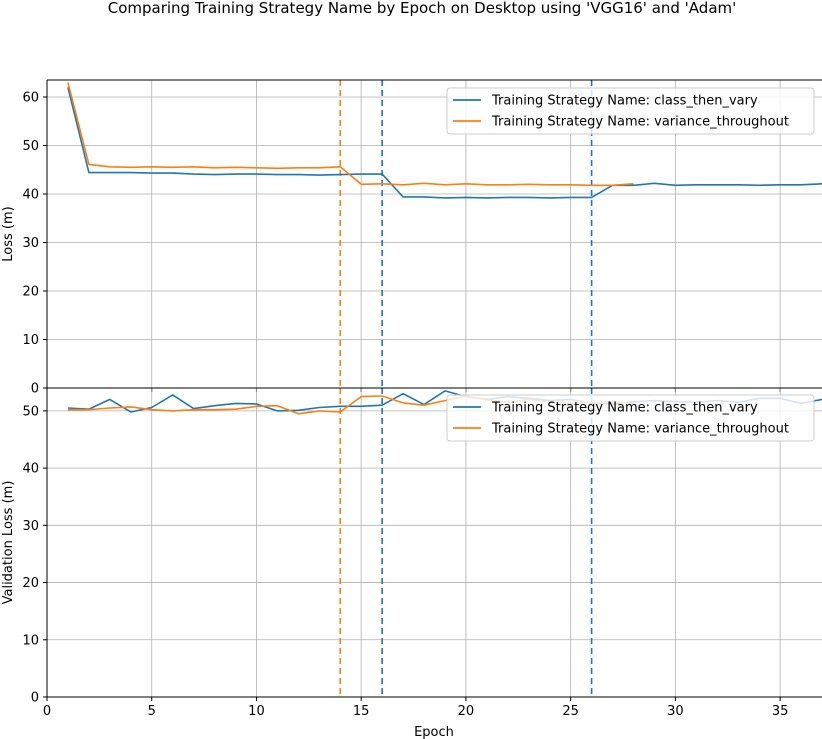 The width and height of the screenshot is (822, 739). What do you see at coordinates (152, 711) in the screenshot?
I see `x-tick-label: 5` at bounding box center [152, 711].